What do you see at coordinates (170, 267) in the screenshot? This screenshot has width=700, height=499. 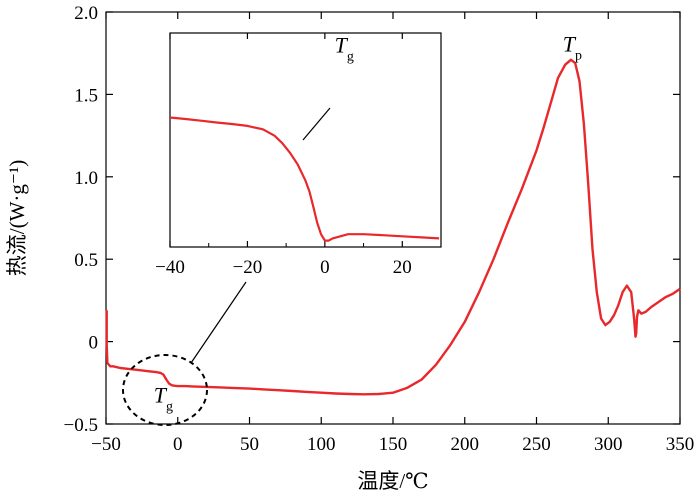 I see `inset-x-tick-label: −40` at bounding box center [170, 267].